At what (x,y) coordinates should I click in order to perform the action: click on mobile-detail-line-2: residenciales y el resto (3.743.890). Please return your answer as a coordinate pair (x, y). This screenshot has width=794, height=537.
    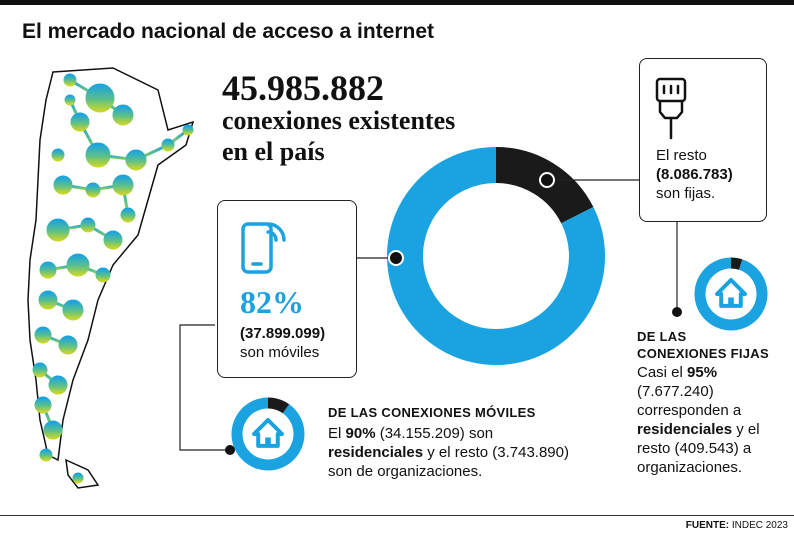
    Looking at the image, I should click on (448, 452).